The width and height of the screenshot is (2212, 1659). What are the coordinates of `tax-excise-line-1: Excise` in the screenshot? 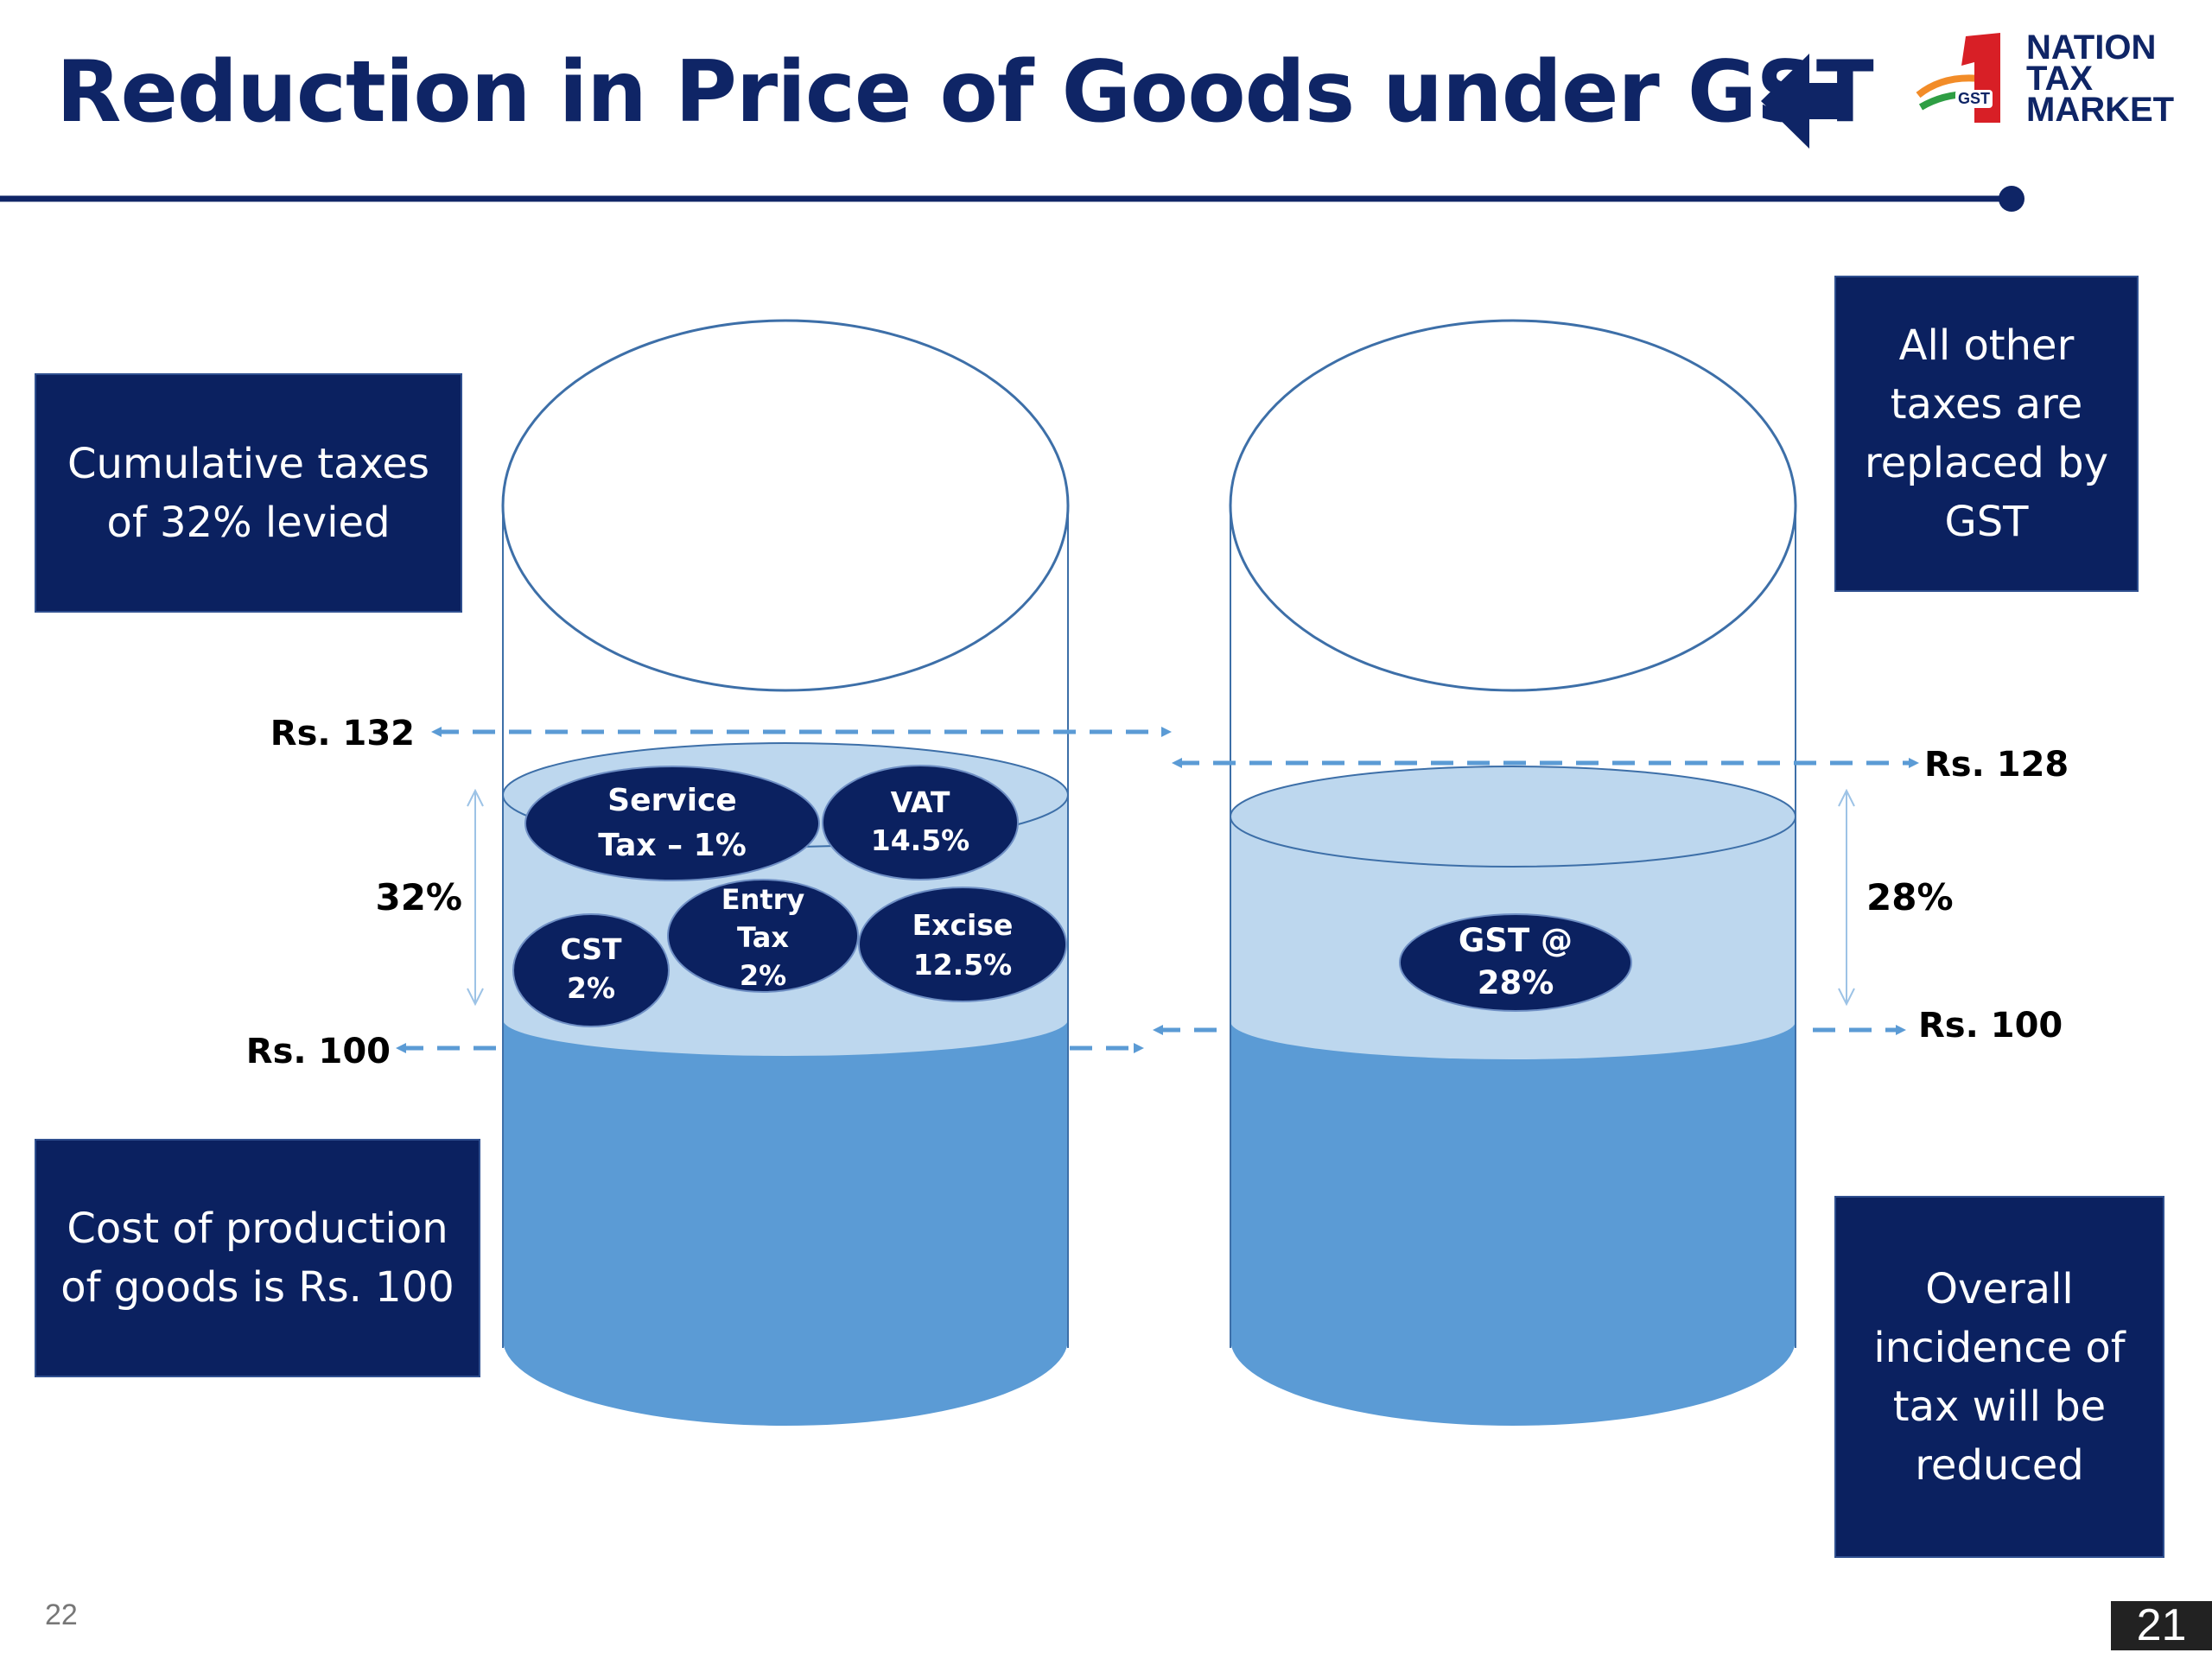 It's located at (963, 925).